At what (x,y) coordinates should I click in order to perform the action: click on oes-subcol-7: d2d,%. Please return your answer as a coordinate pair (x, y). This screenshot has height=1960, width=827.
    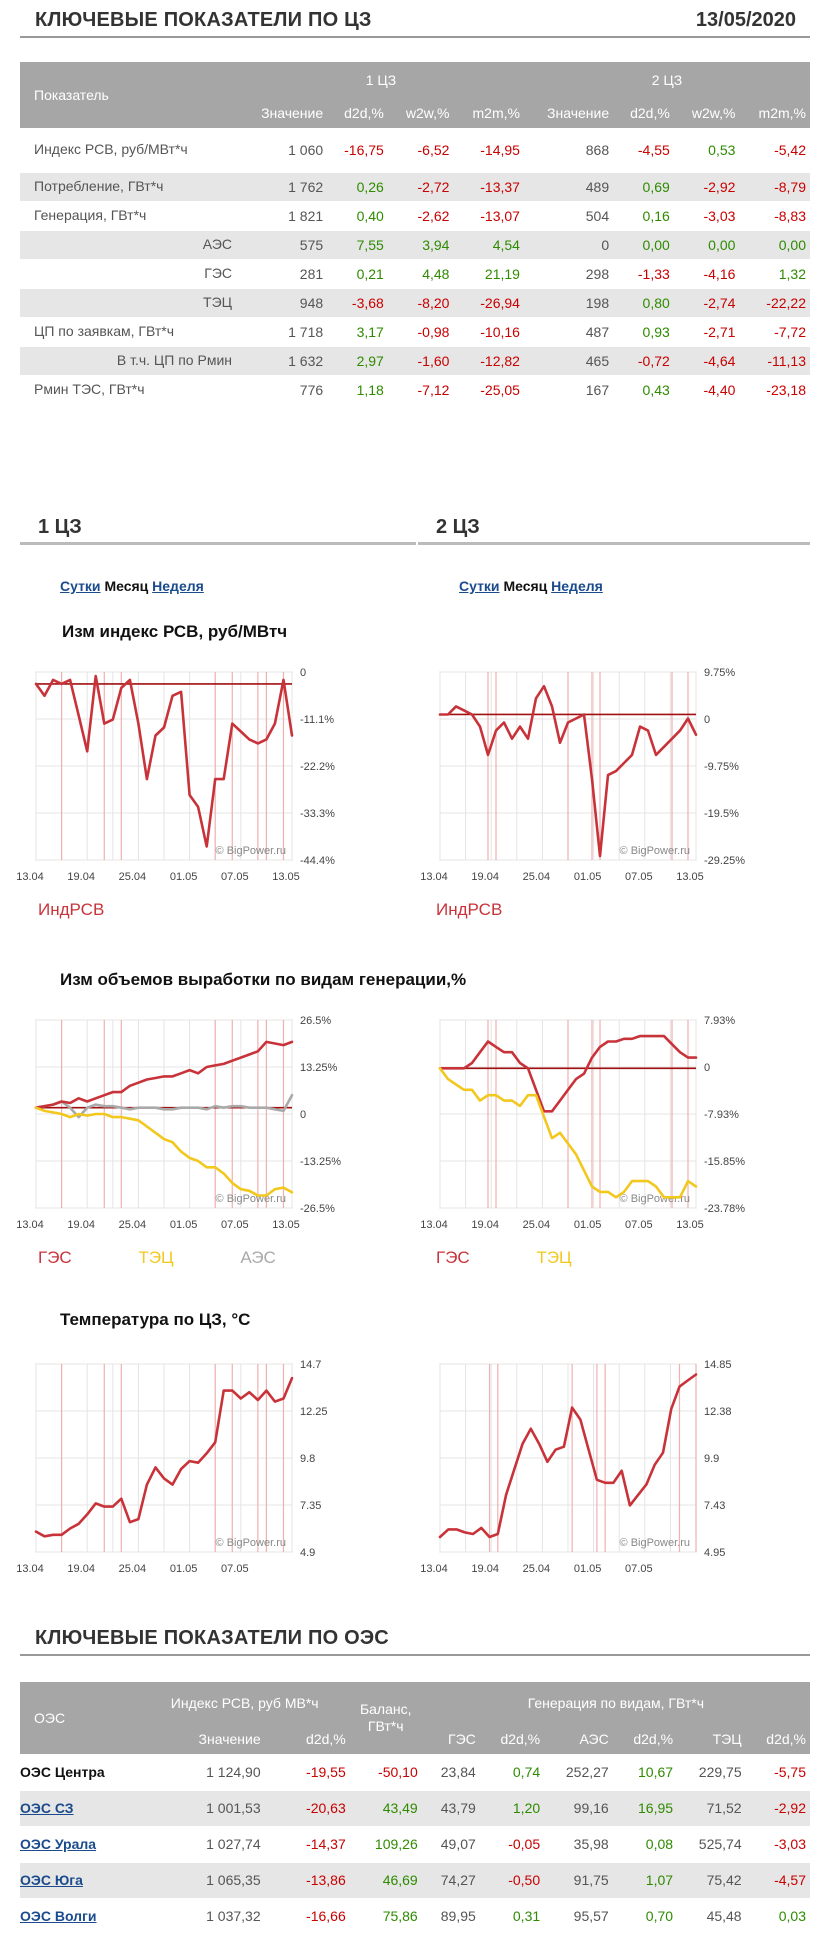
    Looking at the image, I should click on (777, 1739).